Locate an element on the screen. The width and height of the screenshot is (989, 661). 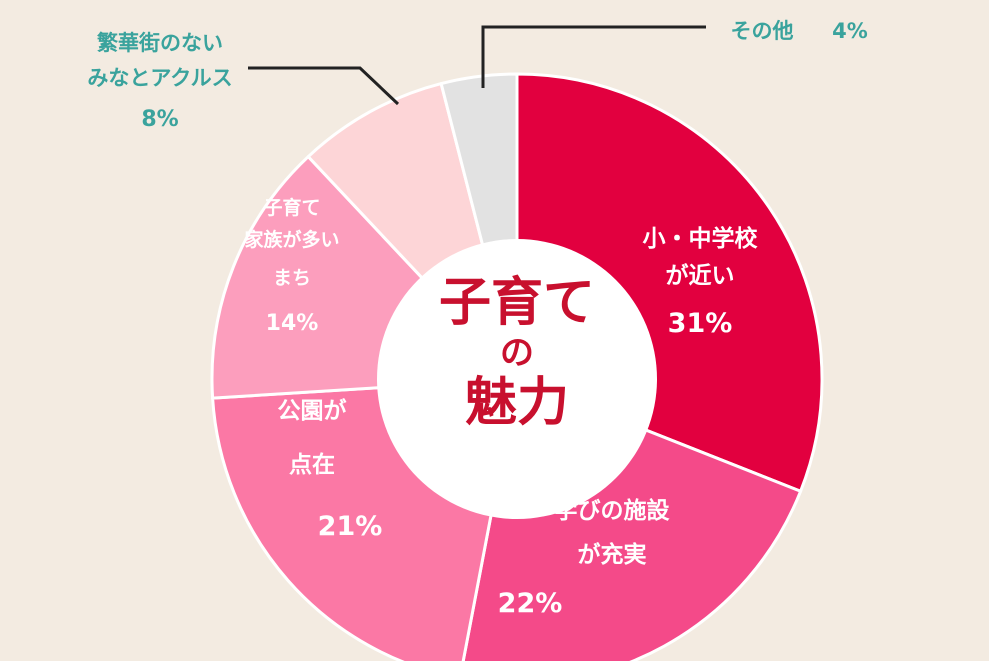
slice-label: その他 is located at coordinates (762, 31).